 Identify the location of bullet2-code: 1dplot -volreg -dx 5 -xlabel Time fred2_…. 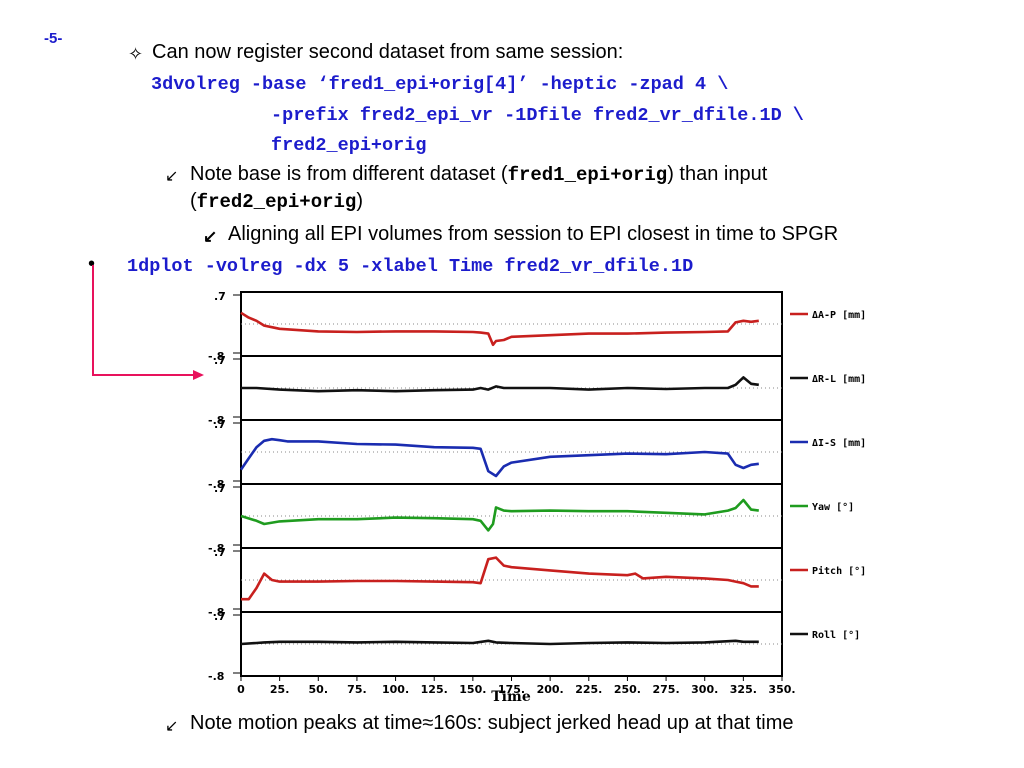
(410, 266).